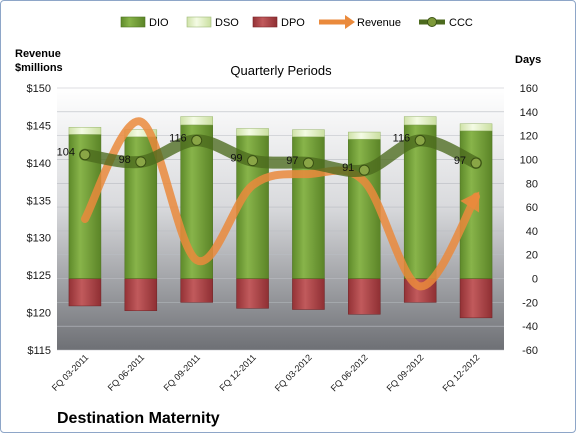 The image size is (576, 433). I want to click on left-tick-label: $120, so click(39, 314).